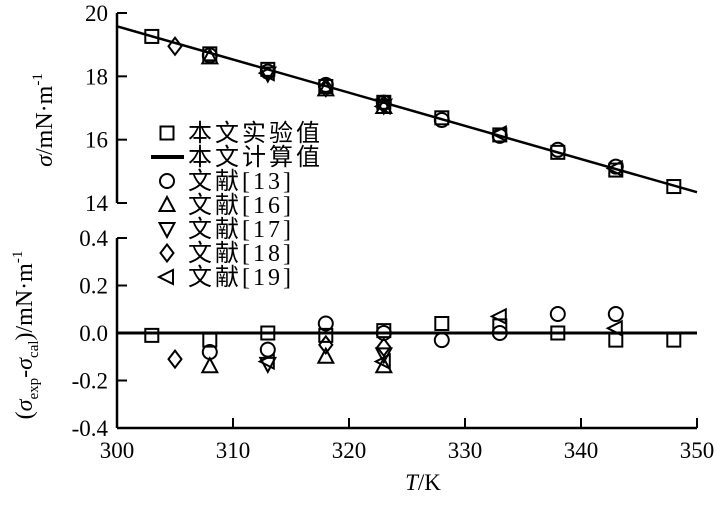 This screenshot has width=724, height=505. What do you see at coordinates (96, 76) in the screenshot?
I see `top-y-tick-label: 18` at bounding box center [96, 76].